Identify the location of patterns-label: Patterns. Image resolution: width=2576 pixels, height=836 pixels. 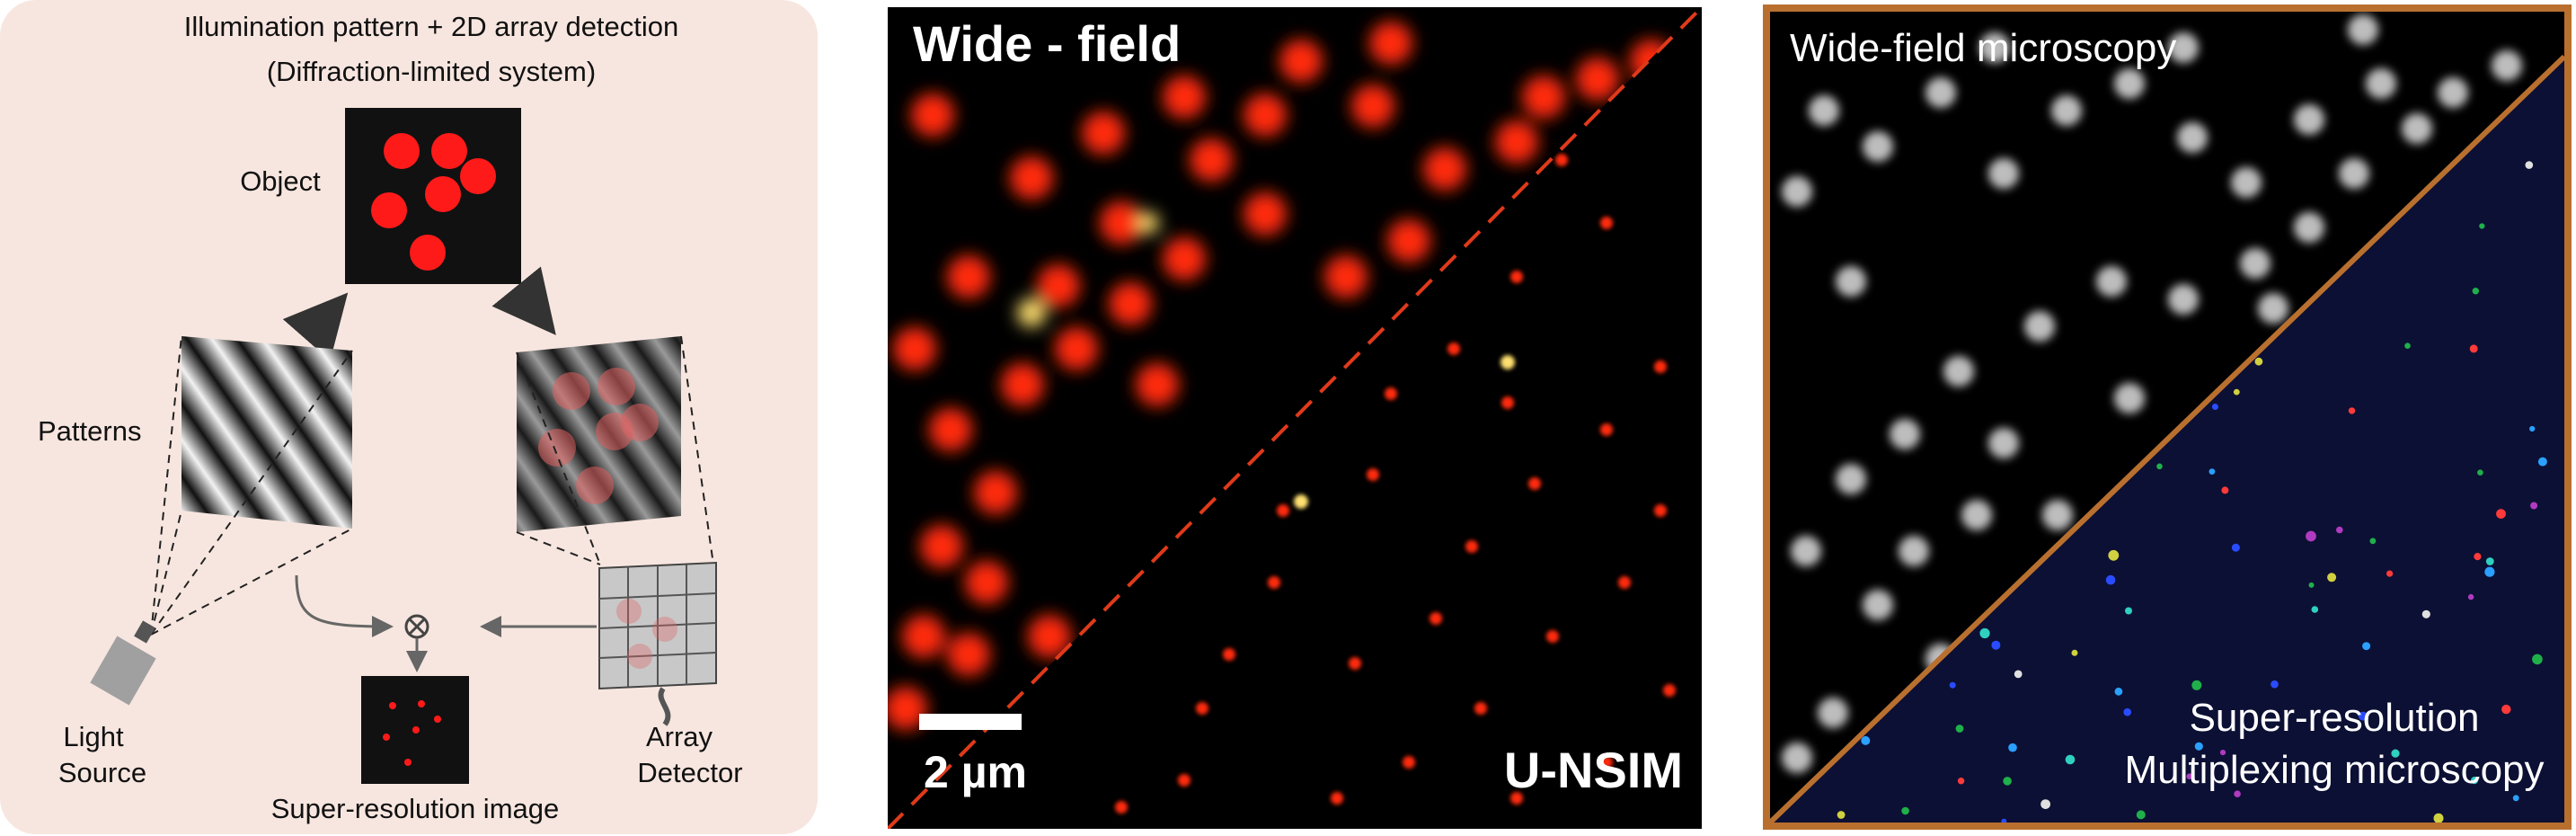
(89, 431).